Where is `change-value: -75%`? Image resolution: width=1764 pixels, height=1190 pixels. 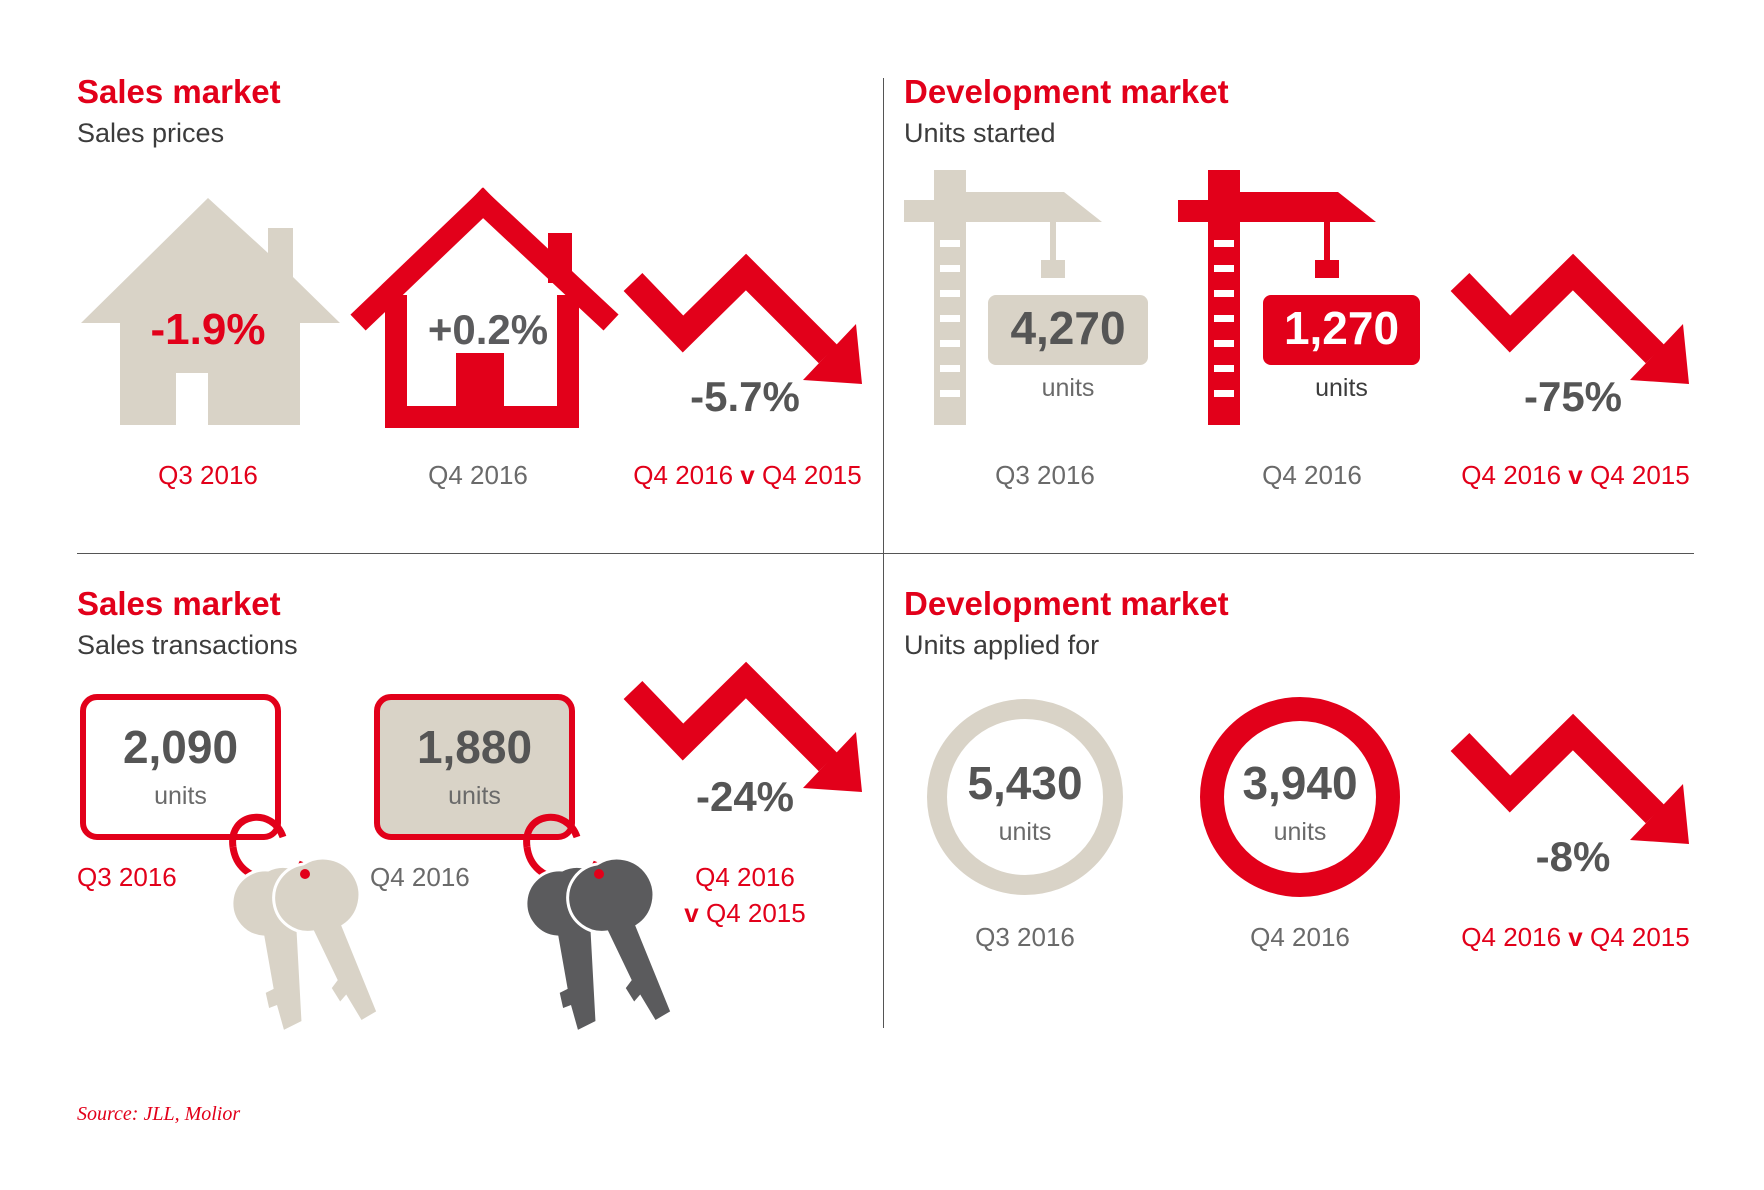 change-value: -75% is located at coordinates (1573, 396).